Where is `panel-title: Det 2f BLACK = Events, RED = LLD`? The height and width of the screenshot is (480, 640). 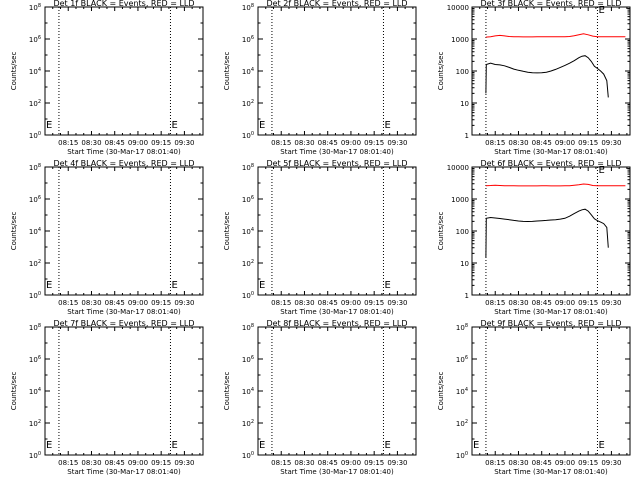
panel-title: Det 2f BLACK = Events, RED = LLD is located at coordinates (336, 4).